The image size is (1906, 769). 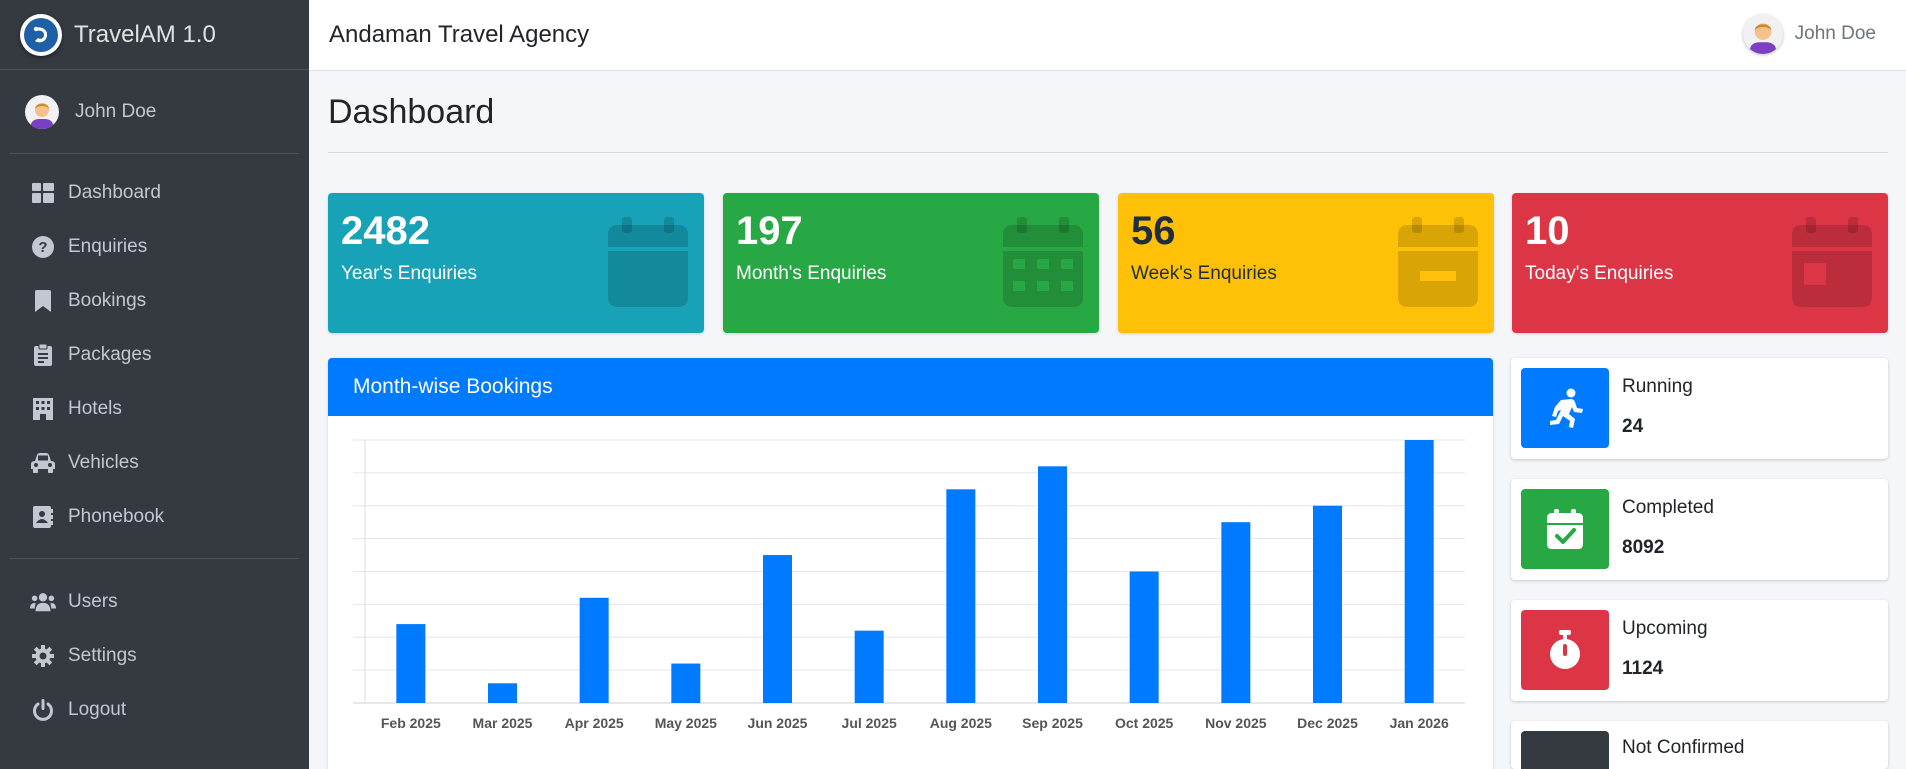 I want to click on chart-x-tick-label: Feb 2025, so click(x=411, y=723).